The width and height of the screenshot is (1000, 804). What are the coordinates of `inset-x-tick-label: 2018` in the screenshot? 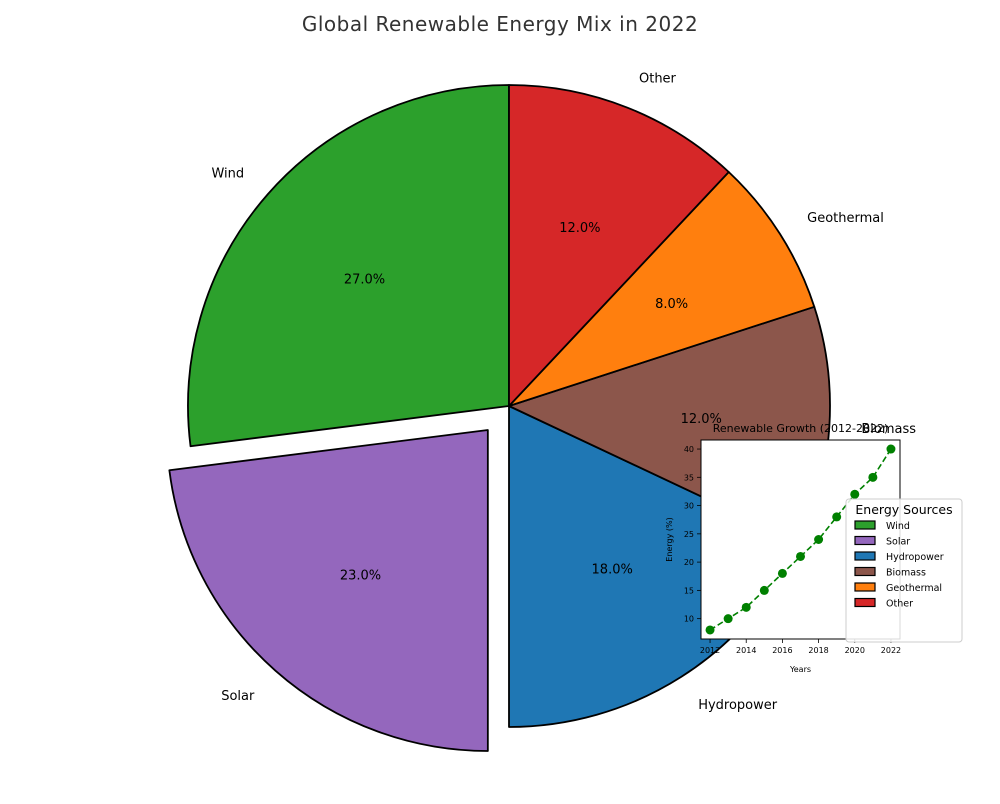 It's located at (818, 650).